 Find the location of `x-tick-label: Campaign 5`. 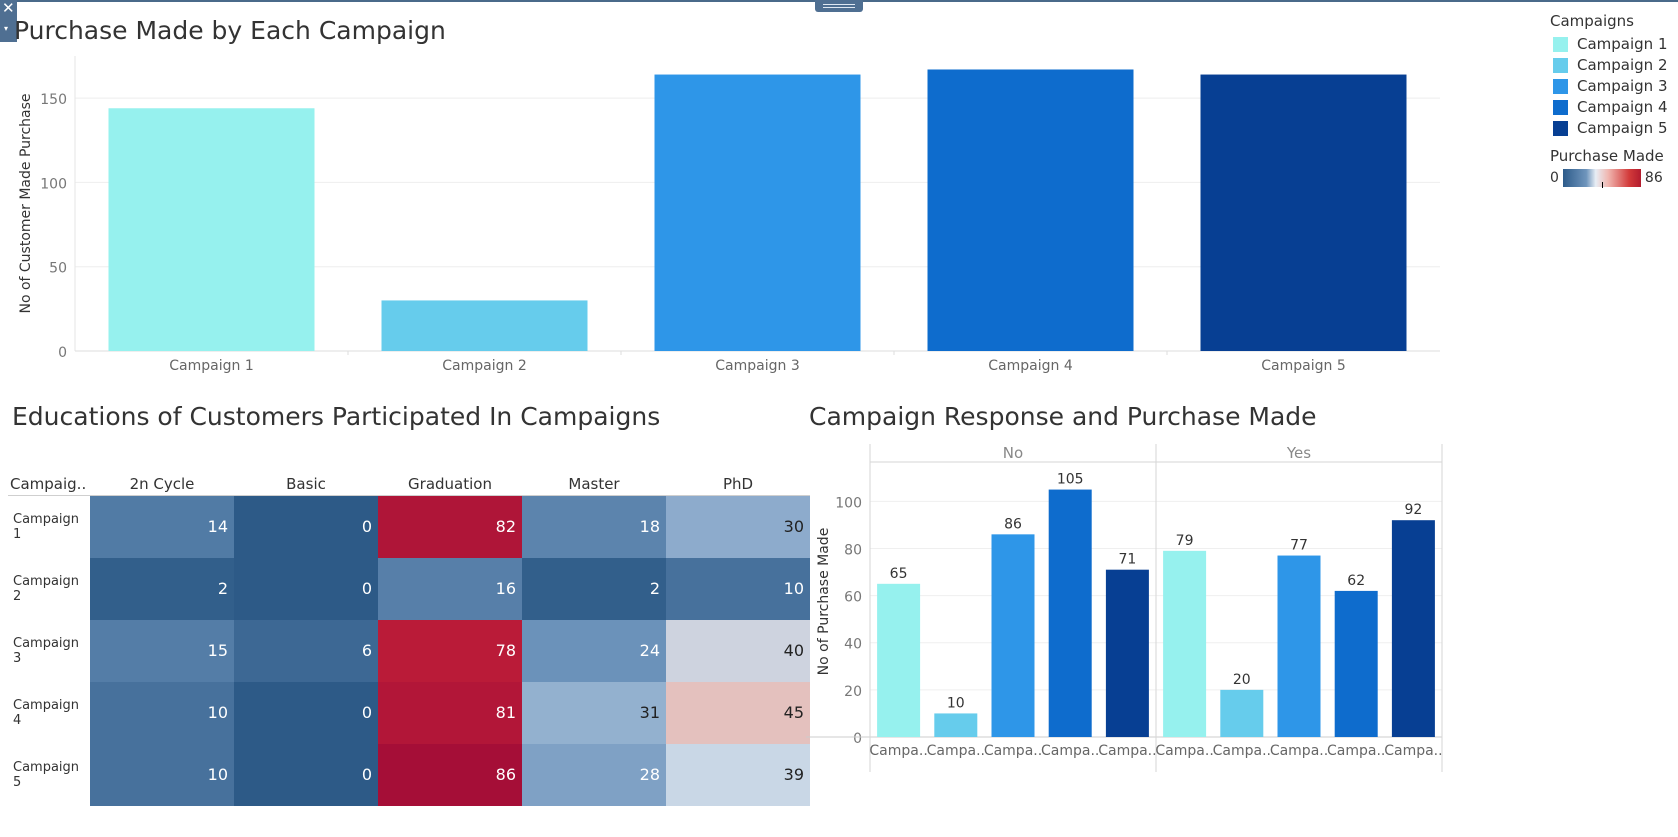

x-tick-label: Campaign 5 is located at coordinates (1303, 366).